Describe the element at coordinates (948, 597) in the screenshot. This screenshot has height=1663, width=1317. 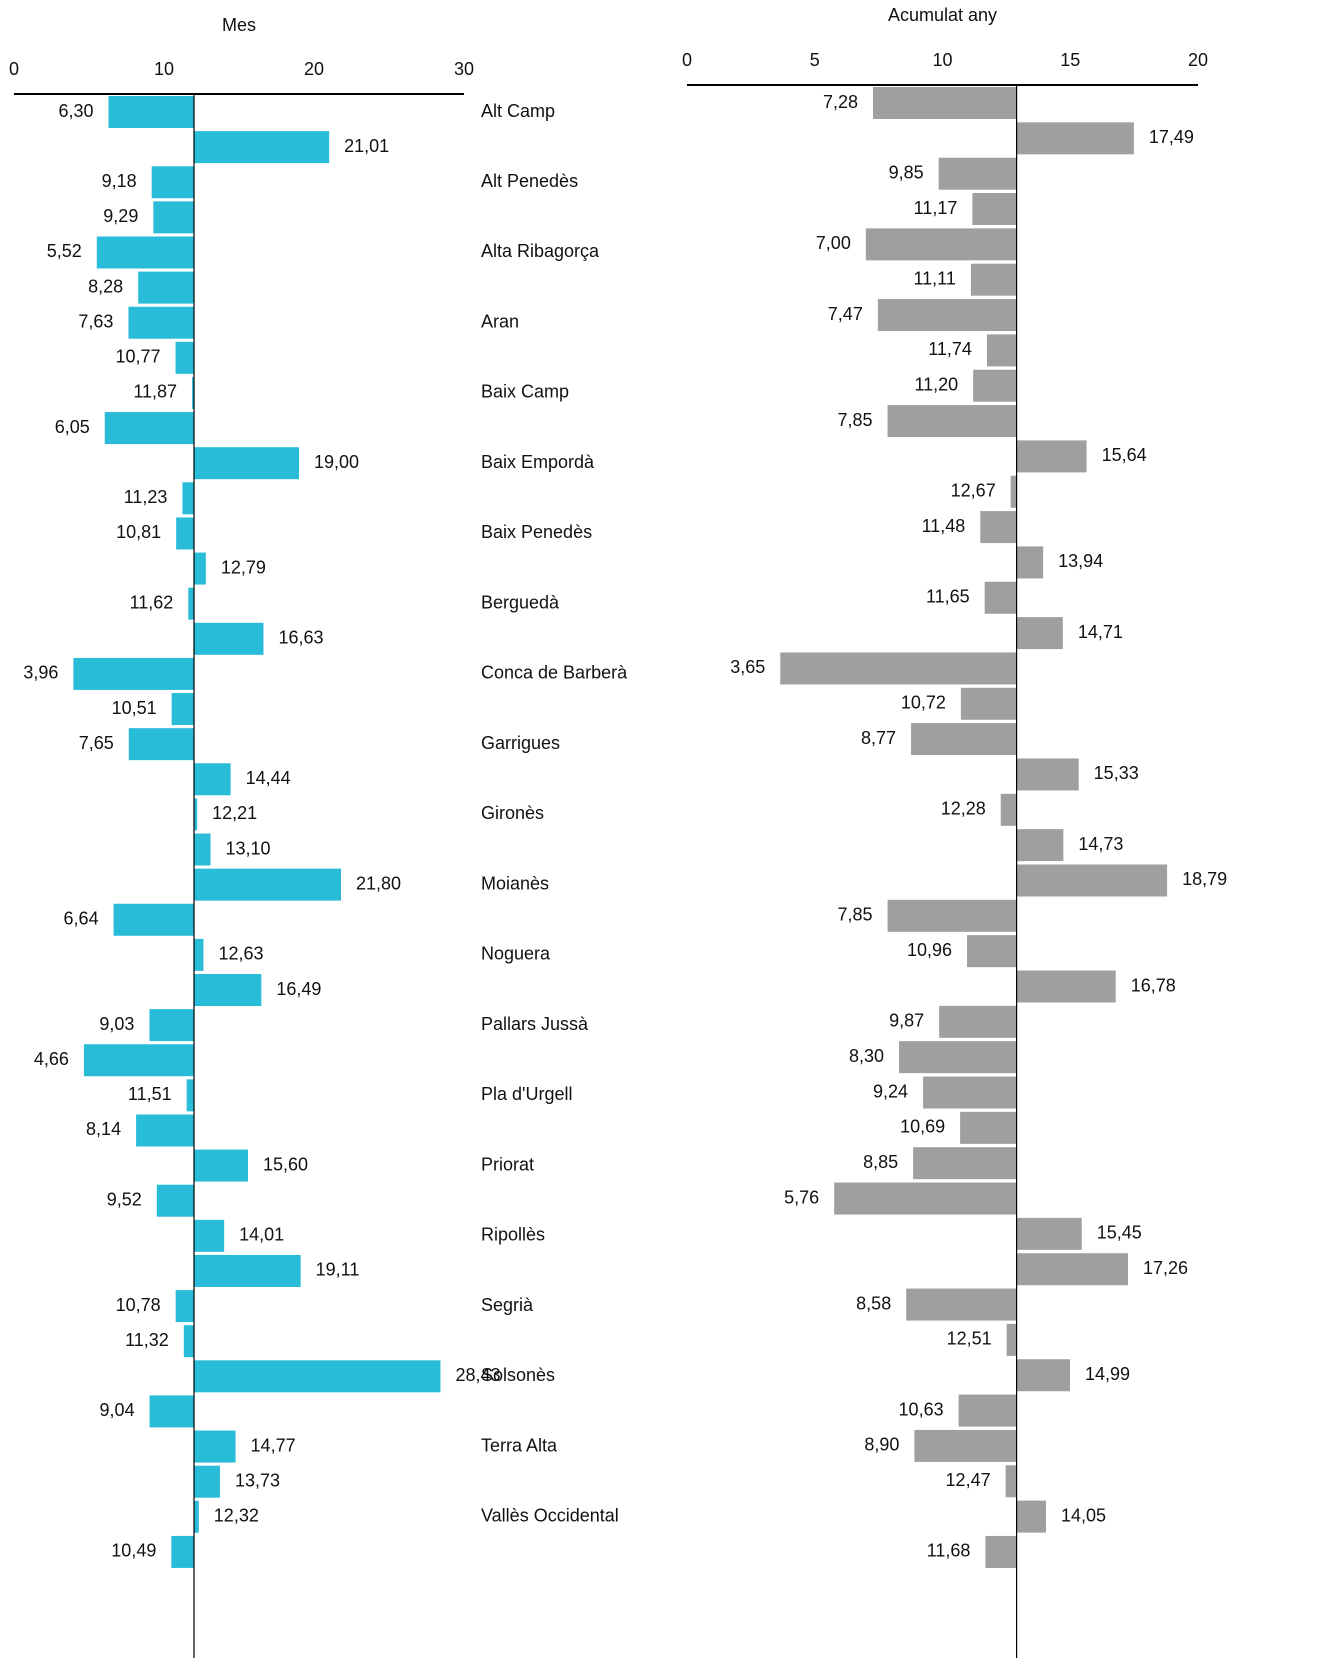
I see `value-label: 11,65` at that location.